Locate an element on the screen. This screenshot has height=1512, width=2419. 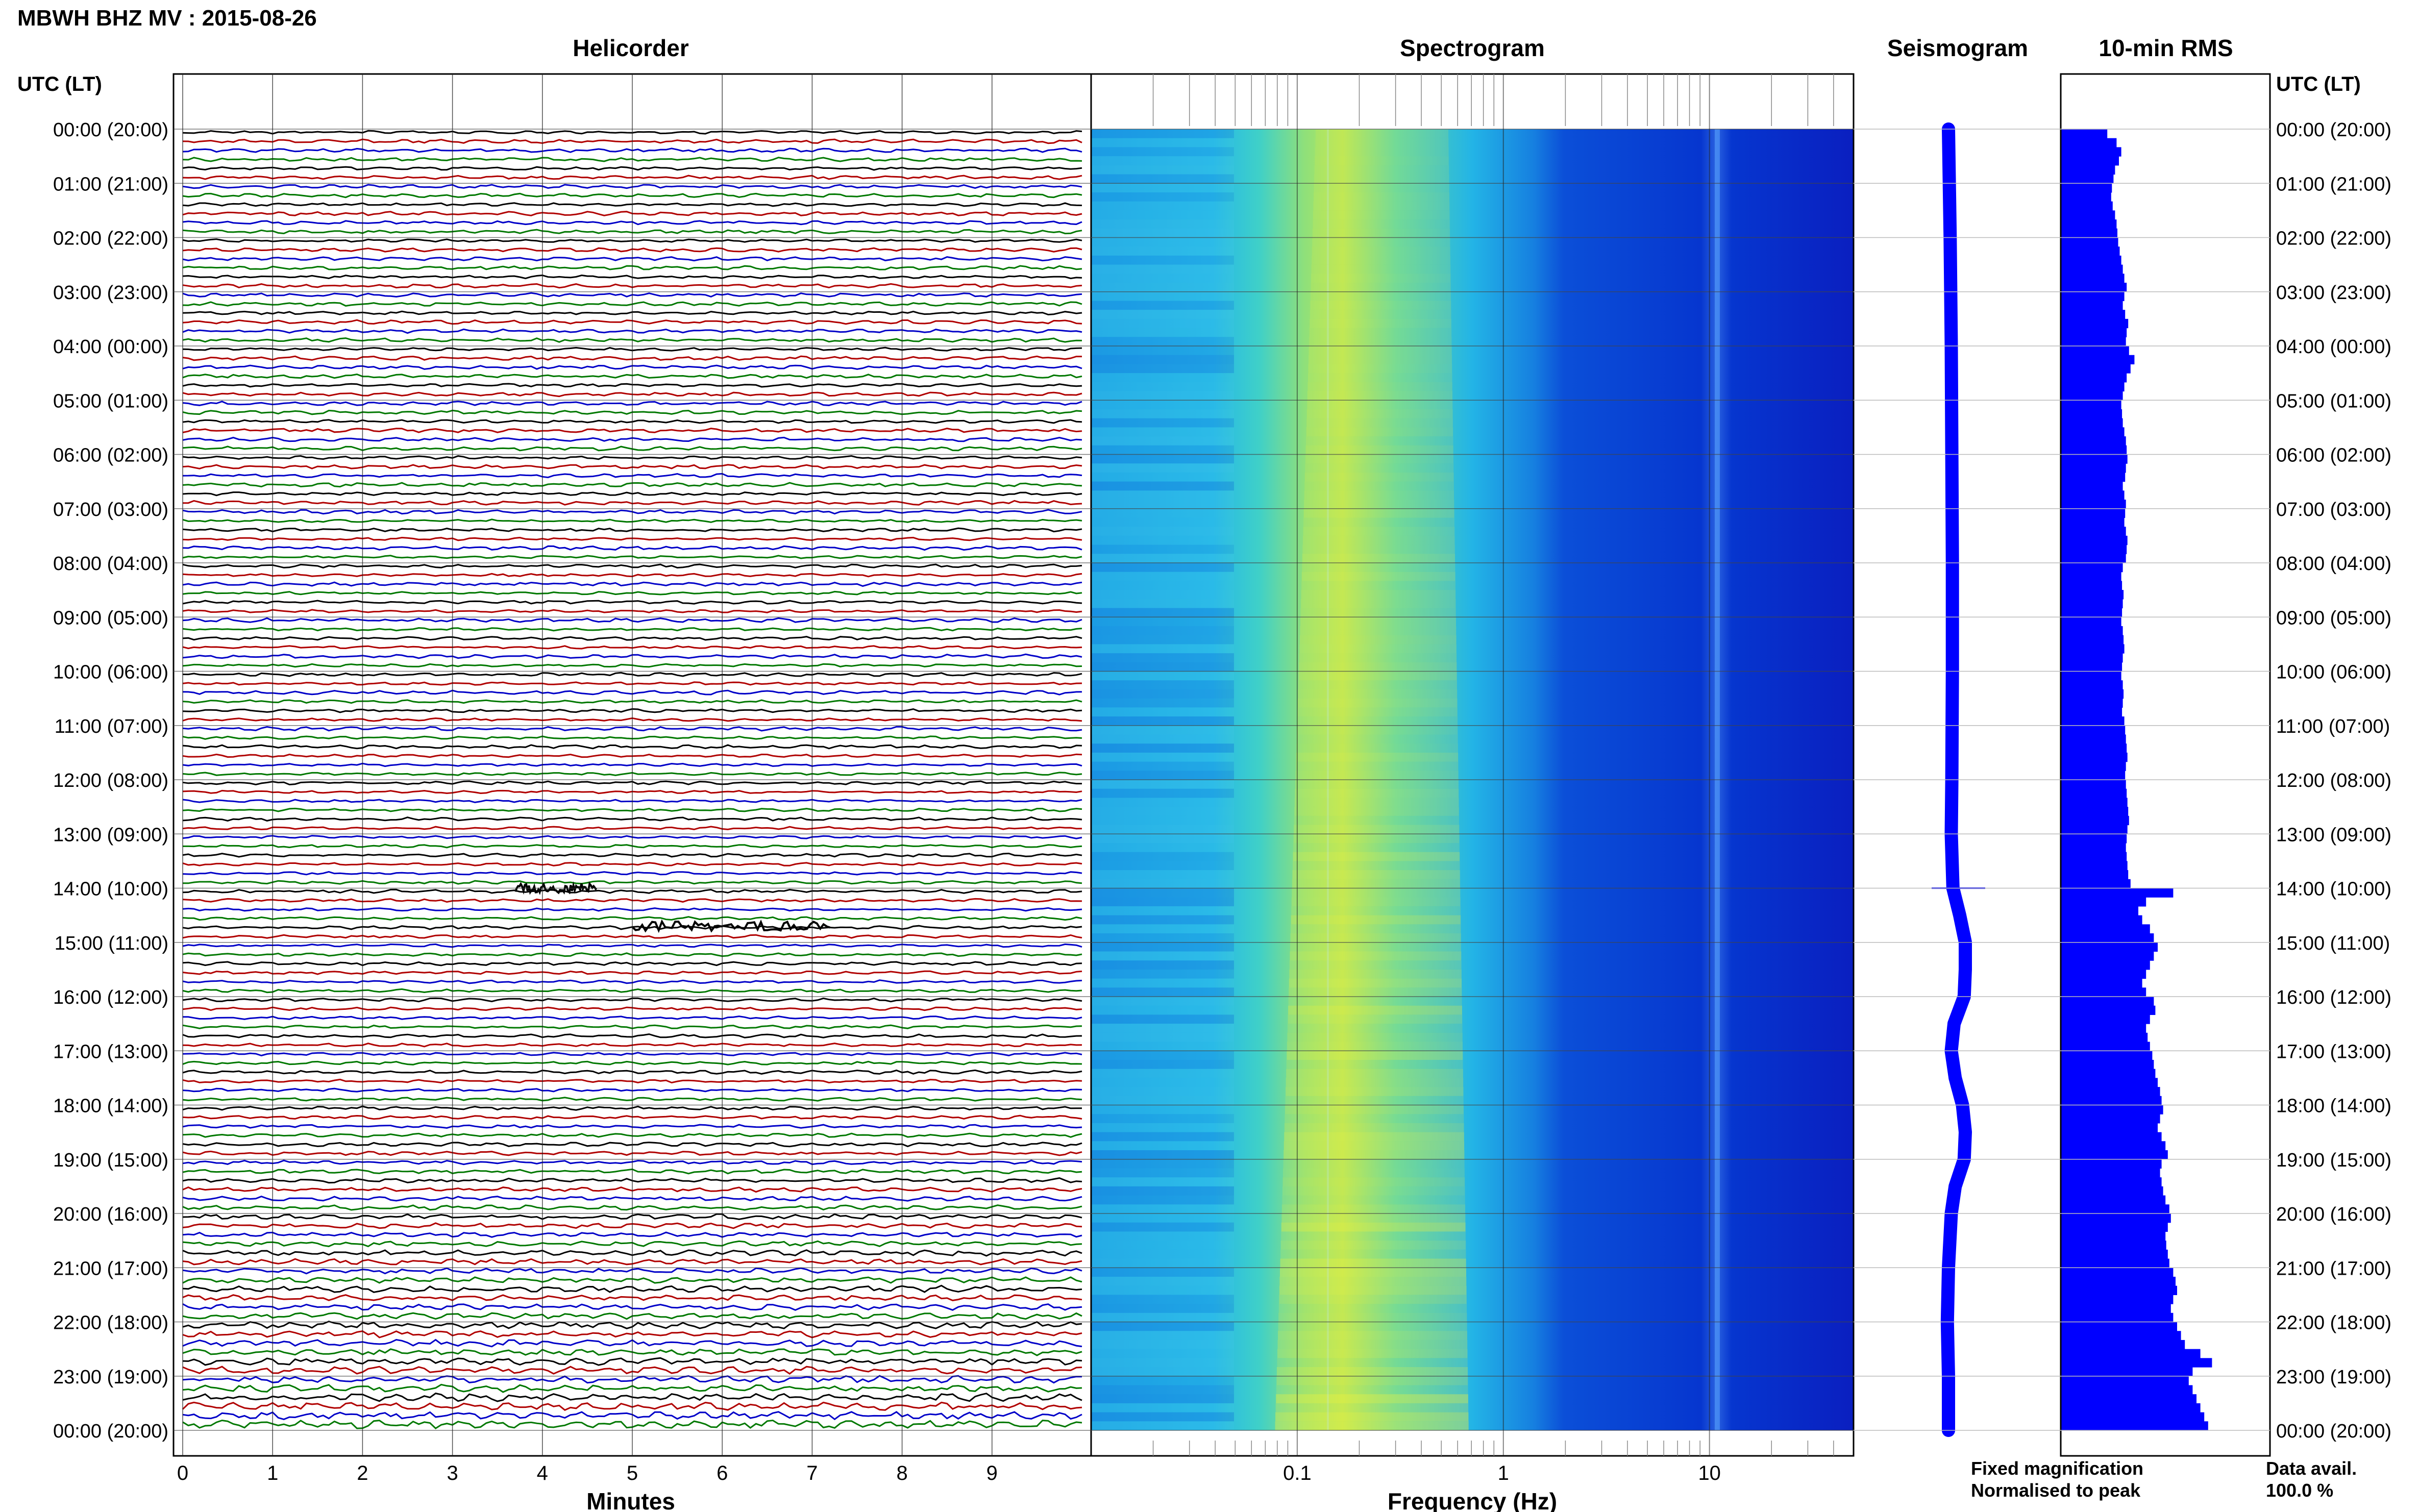
left-time-label: 17:00 (13:00) is located at coordinates (110, 1051).